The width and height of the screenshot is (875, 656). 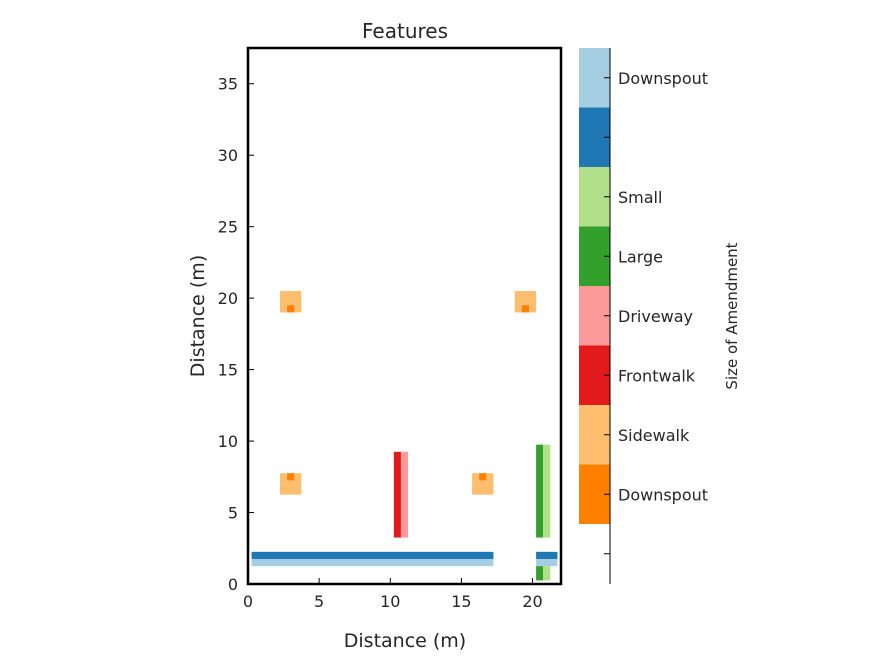 What do you see at coordinates (198, 316) in the screenshot?
I see `y-axis-label: Distance (m)` at bounding box center [198, 316].